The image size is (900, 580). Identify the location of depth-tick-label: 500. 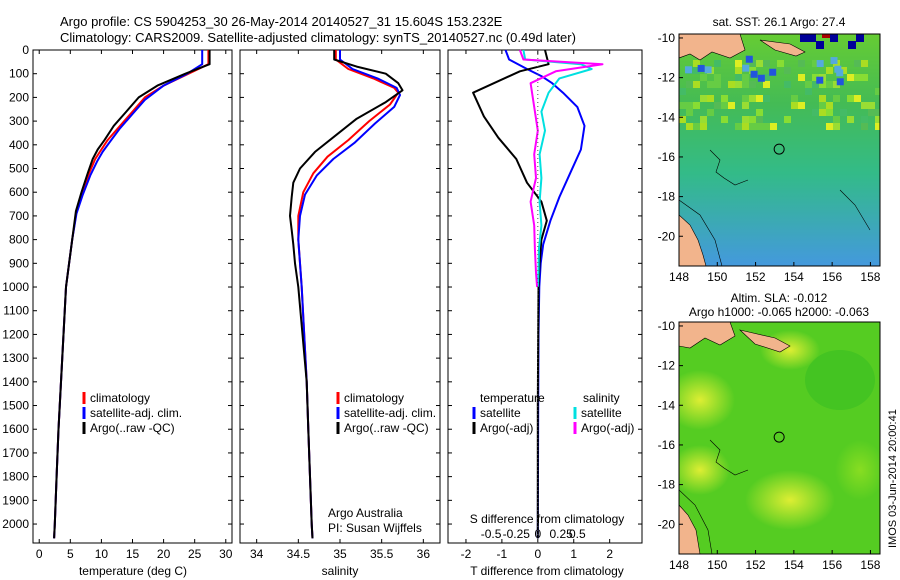
(19, 169).